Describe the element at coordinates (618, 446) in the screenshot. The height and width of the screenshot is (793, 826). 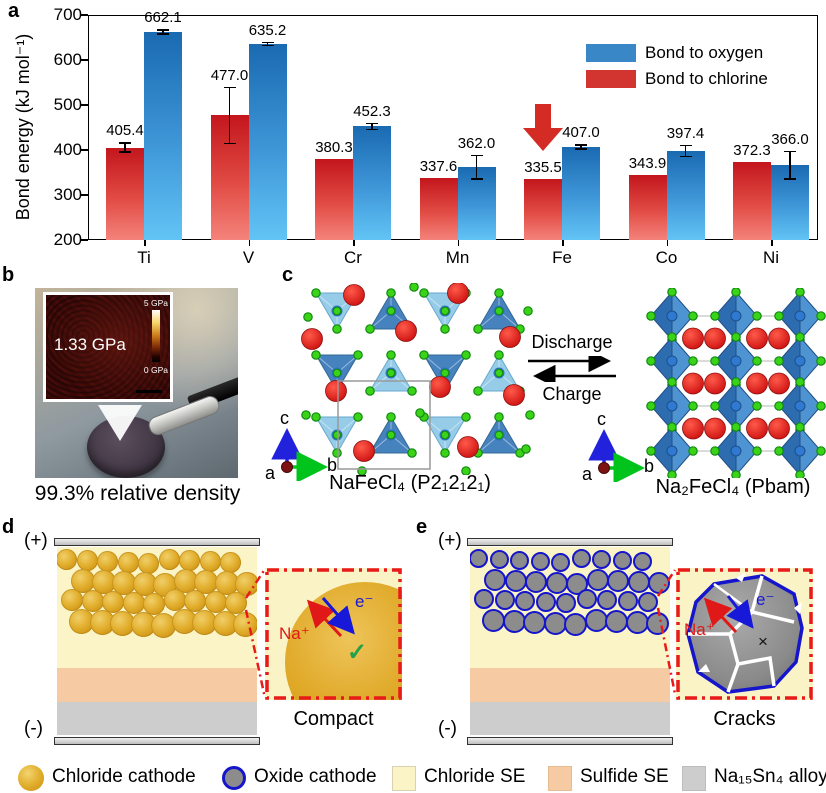
I see `axis-triad-right: c b a` at that location.